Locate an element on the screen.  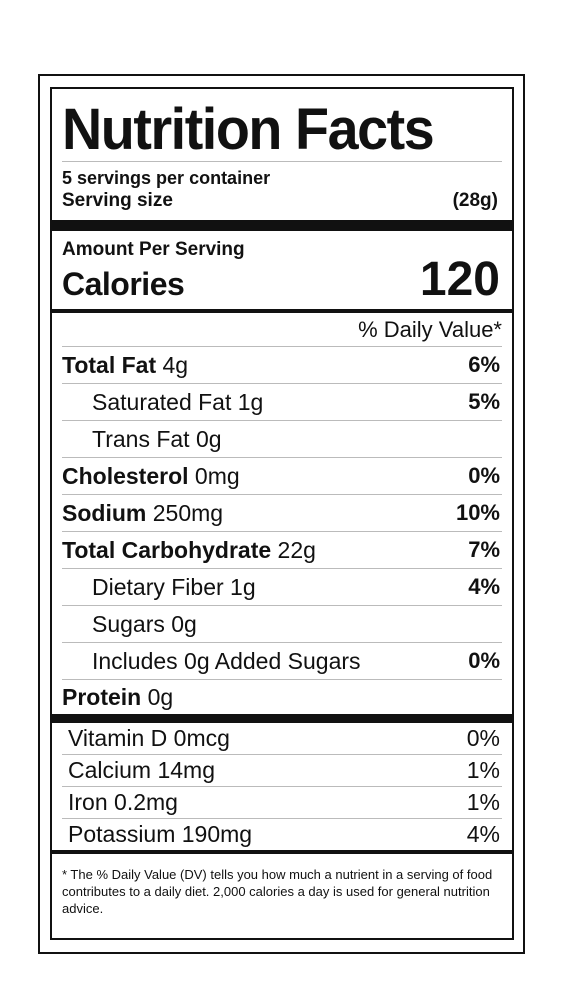
nutrient-amount: 250mg is located at coordinates (188, 512).